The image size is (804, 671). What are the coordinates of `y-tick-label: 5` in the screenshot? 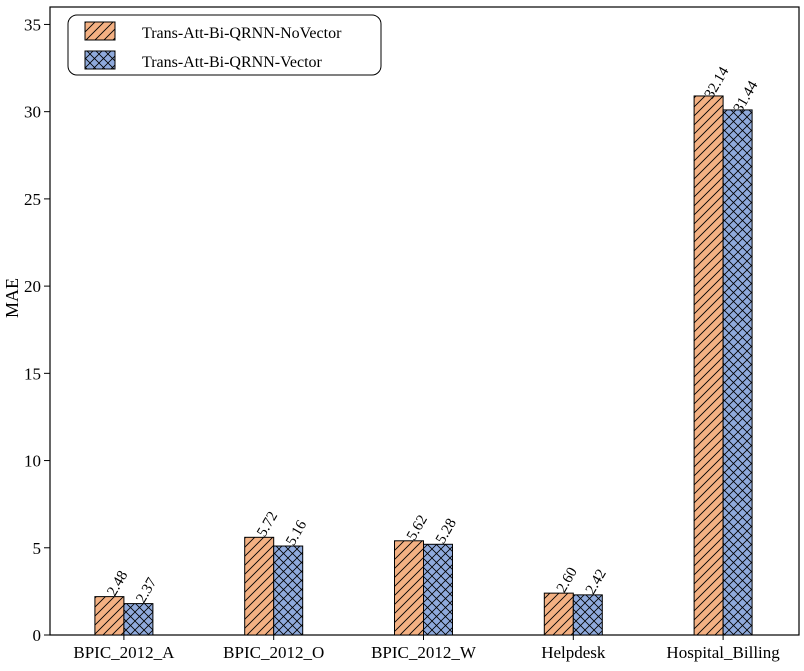 It's located at (37, 548).